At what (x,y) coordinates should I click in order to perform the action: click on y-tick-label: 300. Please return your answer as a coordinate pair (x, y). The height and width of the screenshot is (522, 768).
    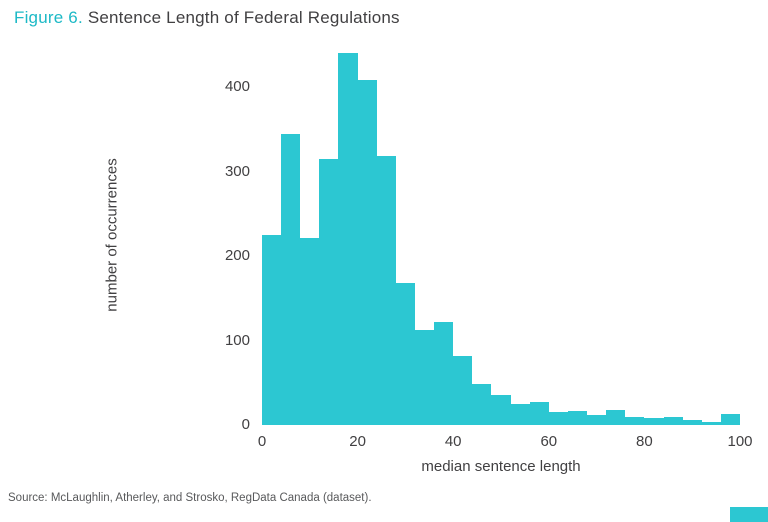
    Looking at the image, I should click on (237, 171).